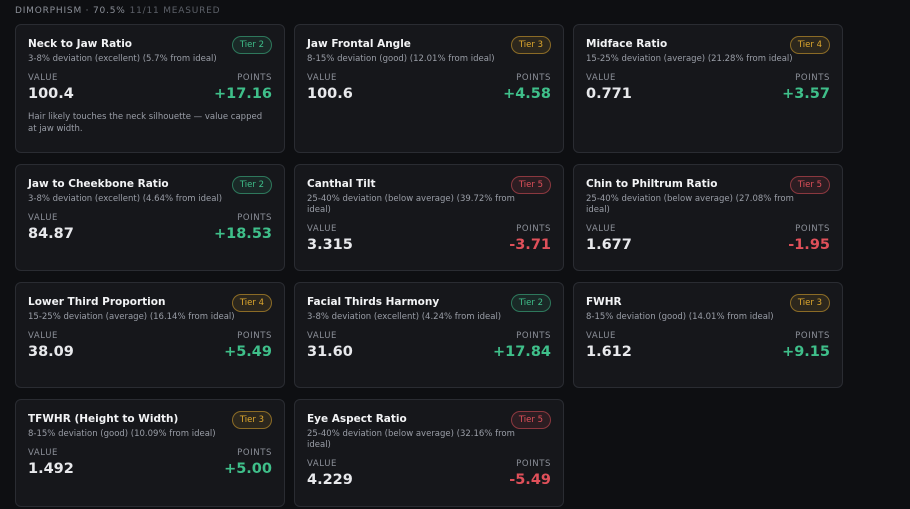 This screenshot has height=509, width=910. I want to click on value-block: VALUE 38.09, so click(51, 345).